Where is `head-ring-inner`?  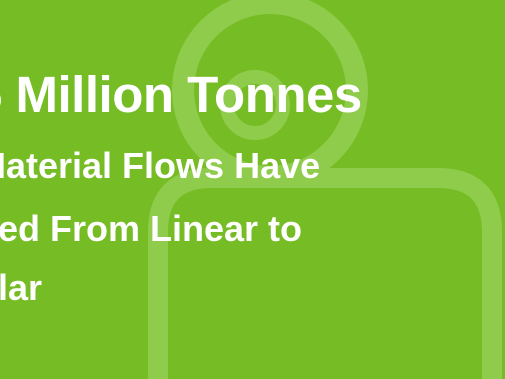
head-ring-inner is located at coordinates (255, 105).